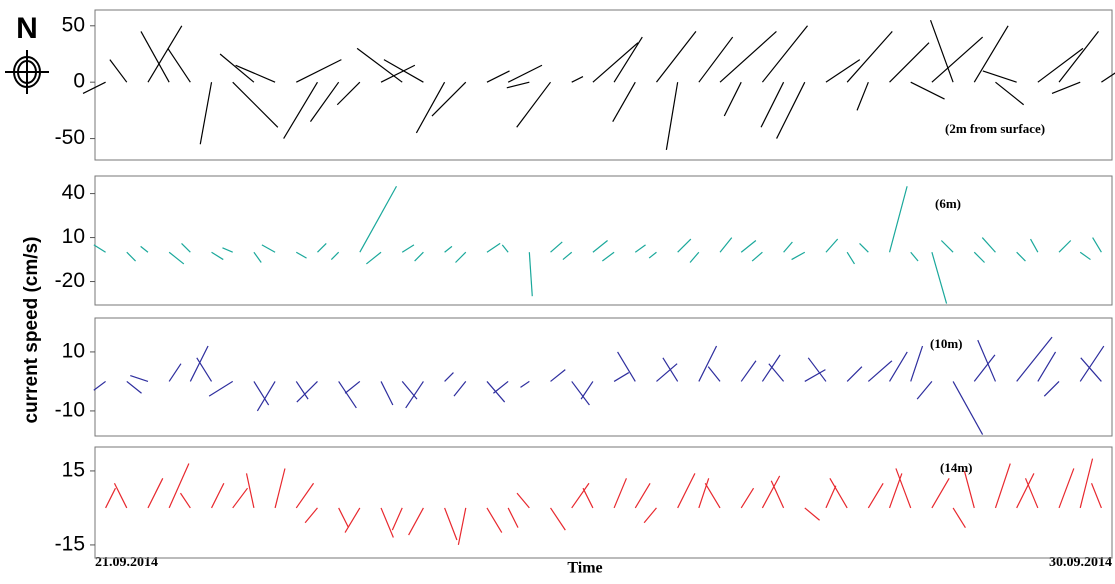 This screenshot has height=584, width=1115. What do you see at coordinates (31, 330) in the screenshot?
I see `y-axis-label: current speed (cm/s)` at bounding box center [31, 330].